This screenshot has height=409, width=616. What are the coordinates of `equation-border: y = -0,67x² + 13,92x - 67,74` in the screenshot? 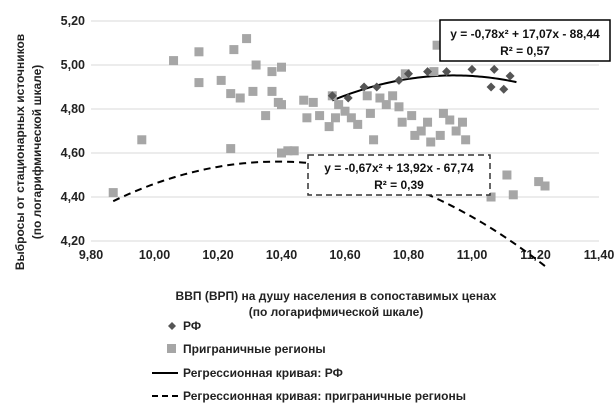 It's located at (399, 168).